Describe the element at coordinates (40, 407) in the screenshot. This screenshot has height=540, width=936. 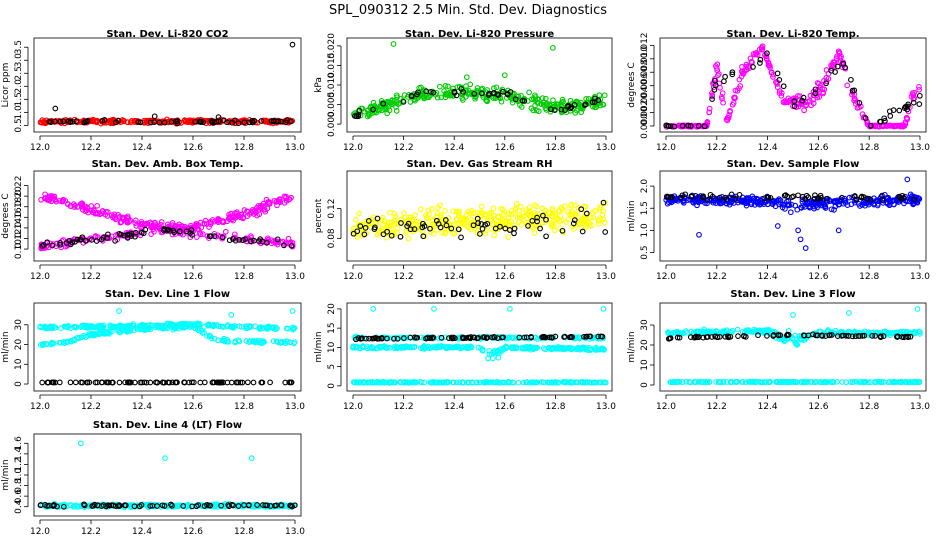
I see `x-tick-label: 12.0` at that location.